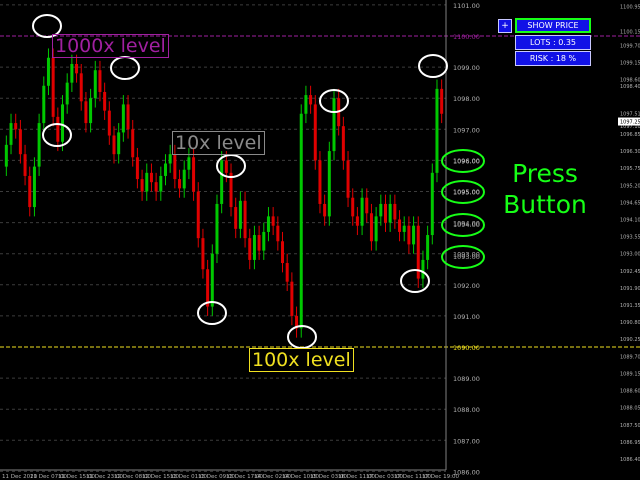  Describe the element at coordinates (630, 340) in the screenshot. I see `price-small-label: 1090.25` at that location.